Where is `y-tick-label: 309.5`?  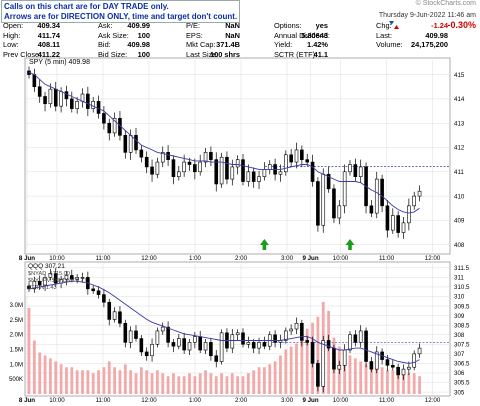
y-tick-label: 309.5 is located at coordinates (462, 306).